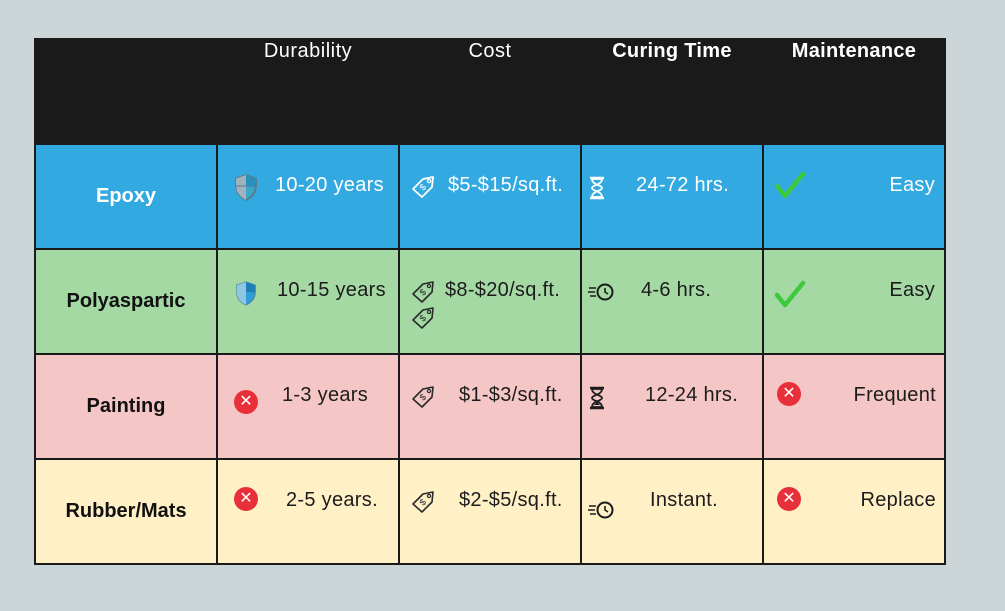  Describe the element at coordinates (854, 301) in the screenshot. I see `cell-polyaspartic-maintenance: Easy` at that location.